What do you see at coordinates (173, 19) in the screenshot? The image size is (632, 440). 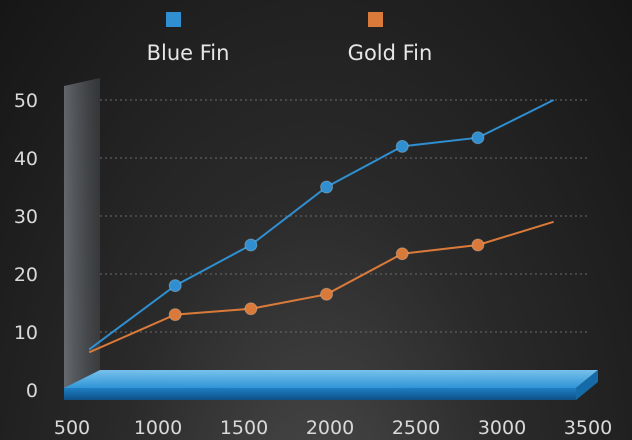 I see `legend-swatch-blue-fin` at bounding box center [173, 19].